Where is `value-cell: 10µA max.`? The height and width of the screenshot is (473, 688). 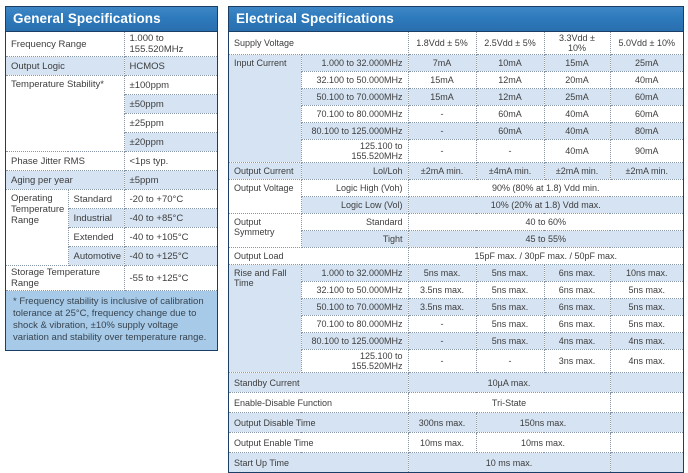
value-cell: 10µA max. is located at coordinates (509, 382).